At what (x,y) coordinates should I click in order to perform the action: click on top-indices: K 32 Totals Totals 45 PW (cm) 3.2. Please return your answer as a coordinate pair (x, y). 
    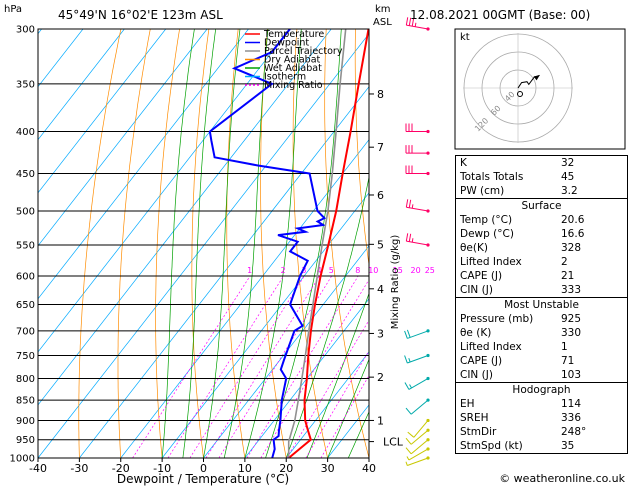
    Looking at the image, I should click on (541, 177).